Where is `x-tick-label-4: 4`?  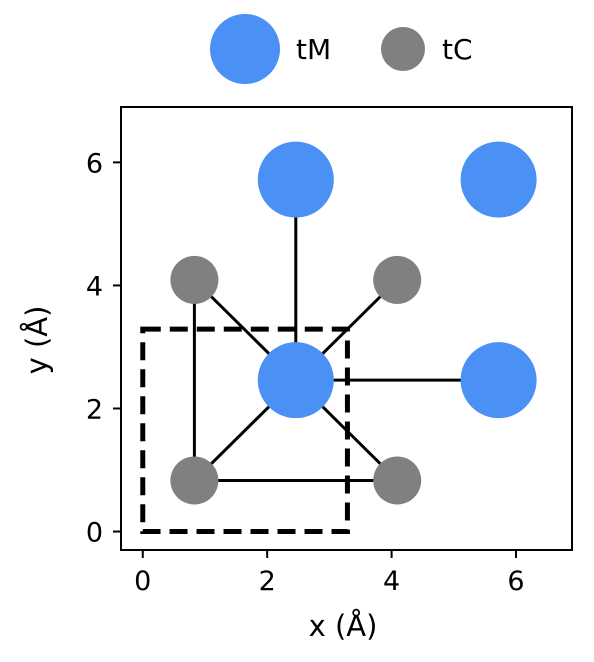 x-tick-label-4: 4 is located at coordinates (391, 581).